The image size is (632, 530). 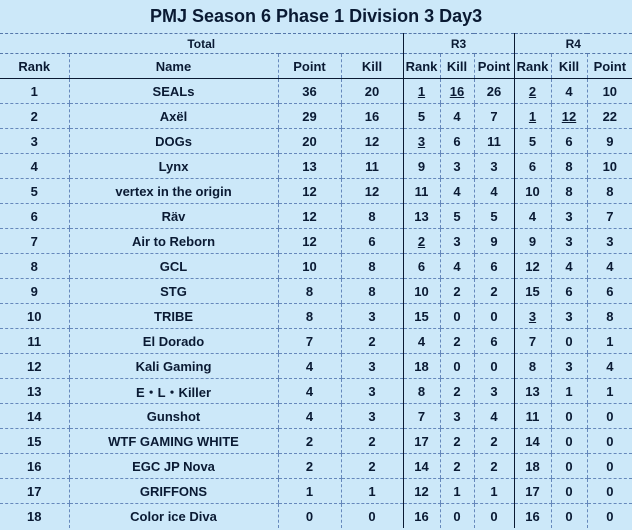 What do you see at coordinates (34, 291) in the screenshot?
I see `cell-rank: 9` at bounding box center [34, 291].